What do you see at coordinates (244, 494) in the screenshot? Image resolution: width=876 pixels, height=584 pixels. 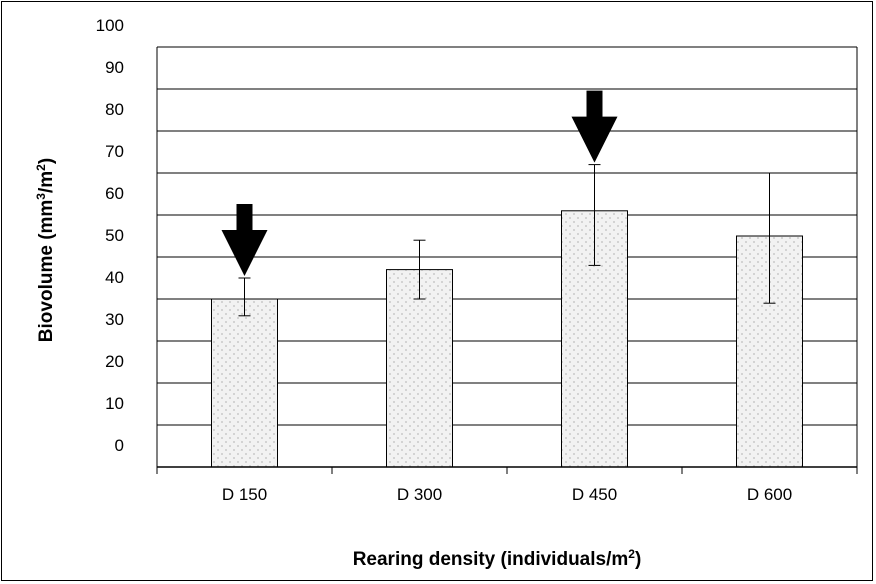 I see `x-tick-label: D 150` at bounding box center [244, 494].